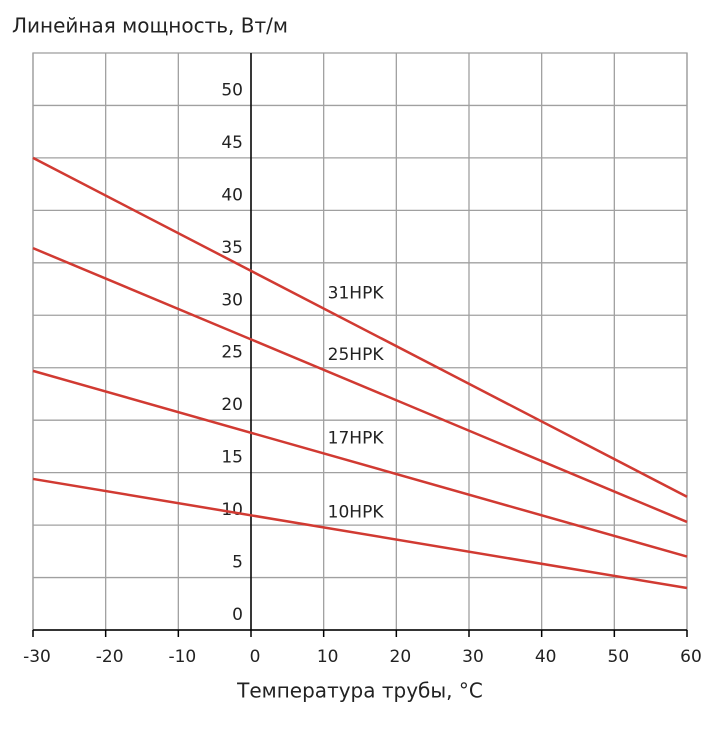  Describe the element at coordinates (356, 355) in the screenshot. I see `series-label: 25HPK` at that location.